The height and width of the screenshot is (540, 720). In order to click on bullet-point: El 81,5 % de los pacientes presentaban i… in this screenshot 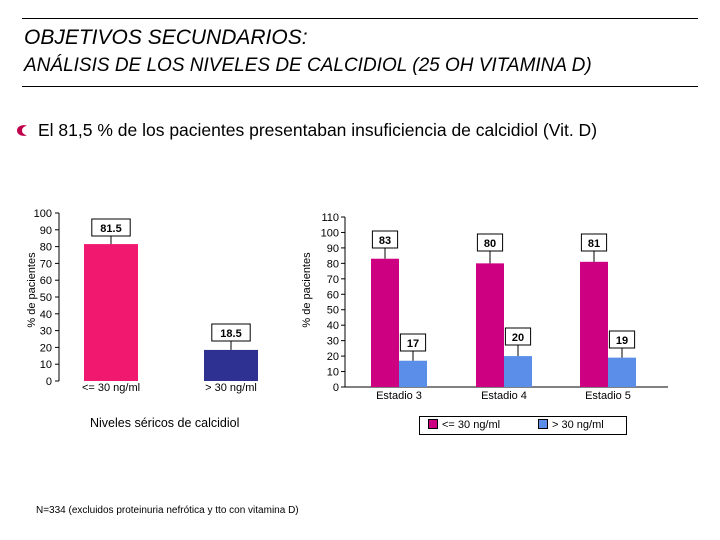, I will do `click(306, 130)`.